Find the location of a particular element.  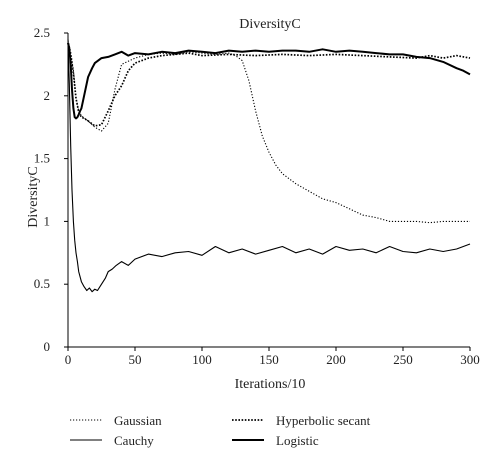

x-tick-label: 0 is located at coordinates (68, 359).